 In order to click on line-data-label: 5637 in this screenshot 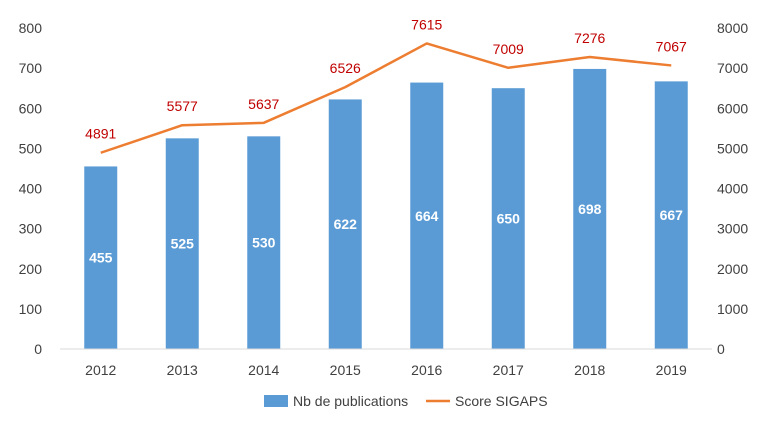, I will do `click(263, 104)`.